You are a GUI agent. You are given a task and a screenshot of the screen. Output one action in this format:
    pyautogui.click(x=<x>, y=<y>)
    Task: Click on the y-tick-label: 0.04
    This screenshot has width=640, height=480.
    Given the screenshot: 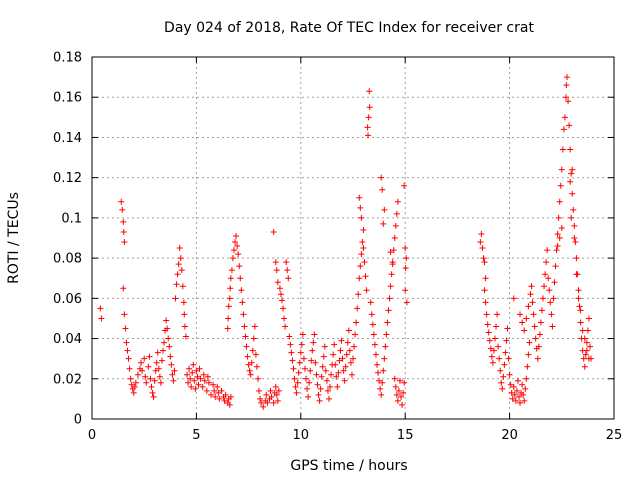 What is the action you would take?
    pyautogui.click(x=67, y=339)
    